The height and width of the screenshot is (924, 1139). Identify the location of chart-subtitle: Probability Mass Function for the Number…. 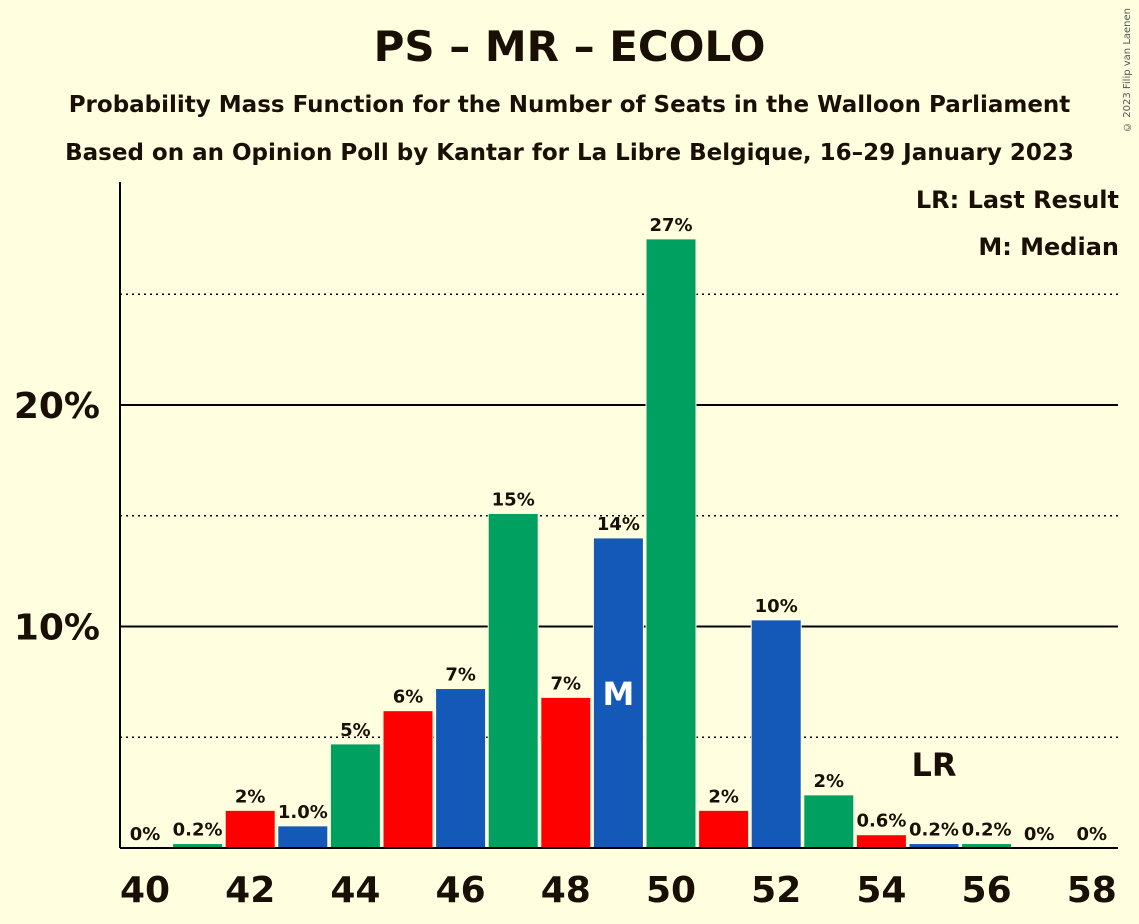
(569, 105).